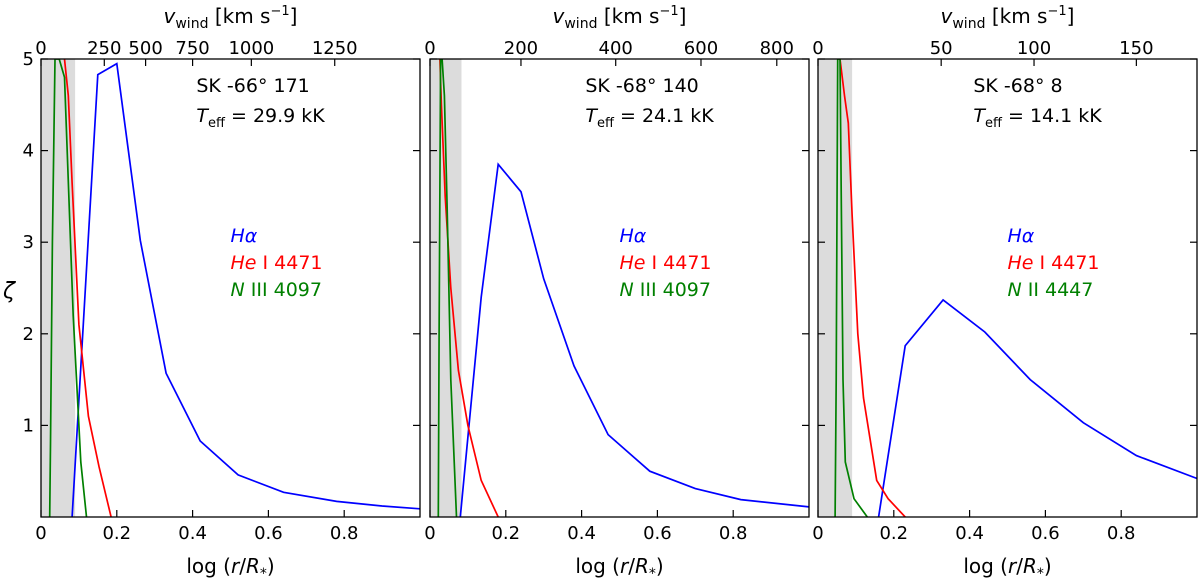  What do you see at coordinates (1136, 48) in the screenshot?
I see `top-tick-label: 150` at bounding box center [1136, 48].